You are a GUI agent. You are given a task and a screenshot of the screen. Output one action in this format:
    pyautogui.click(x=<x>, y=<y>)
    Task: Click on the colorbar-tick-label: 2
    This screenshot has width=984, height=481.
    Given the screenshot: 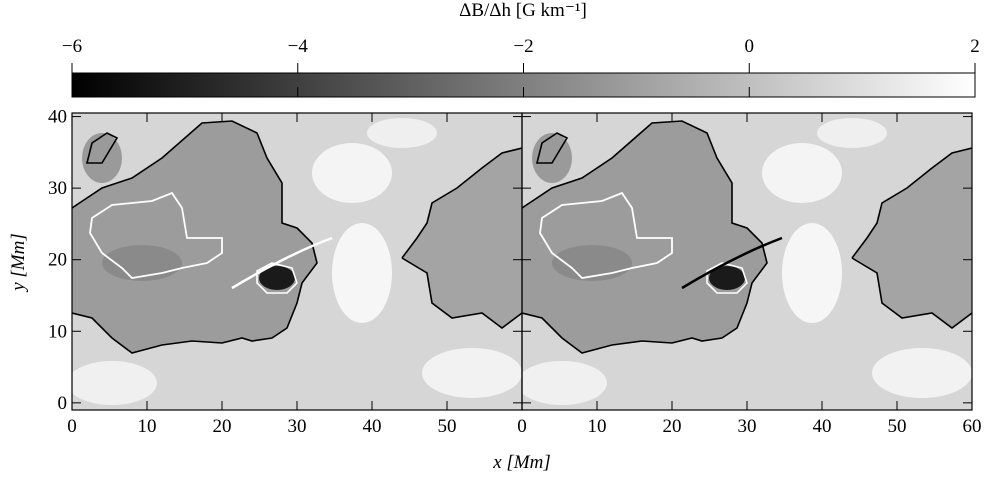 What is the action you would take?
    pyautogui.click(x=975, y=46)
    